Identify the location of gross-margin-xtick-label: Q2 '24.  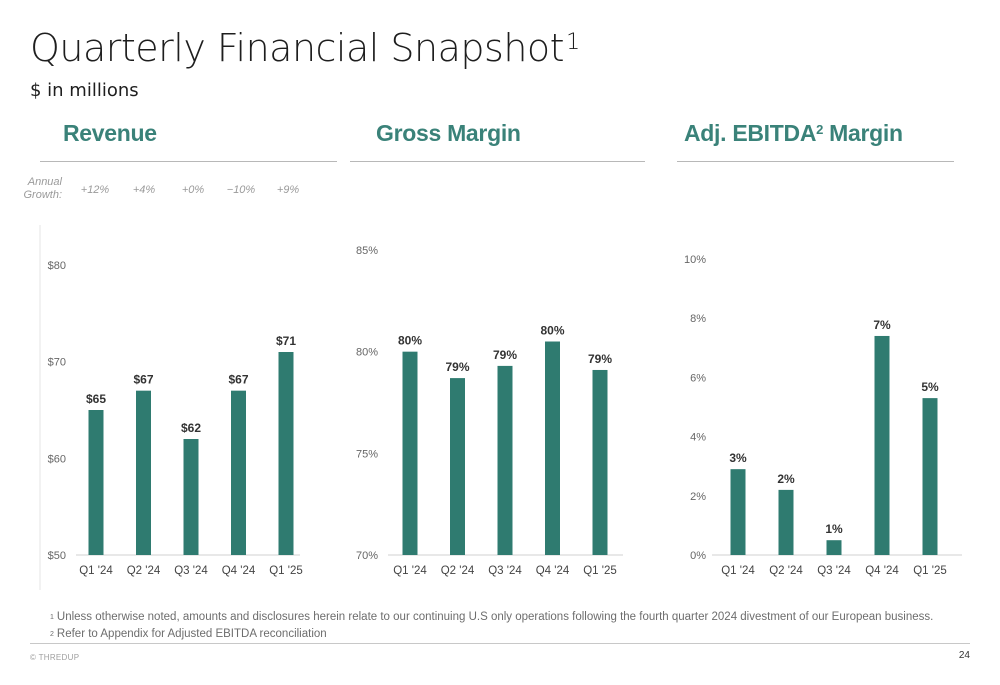
(458, 571).